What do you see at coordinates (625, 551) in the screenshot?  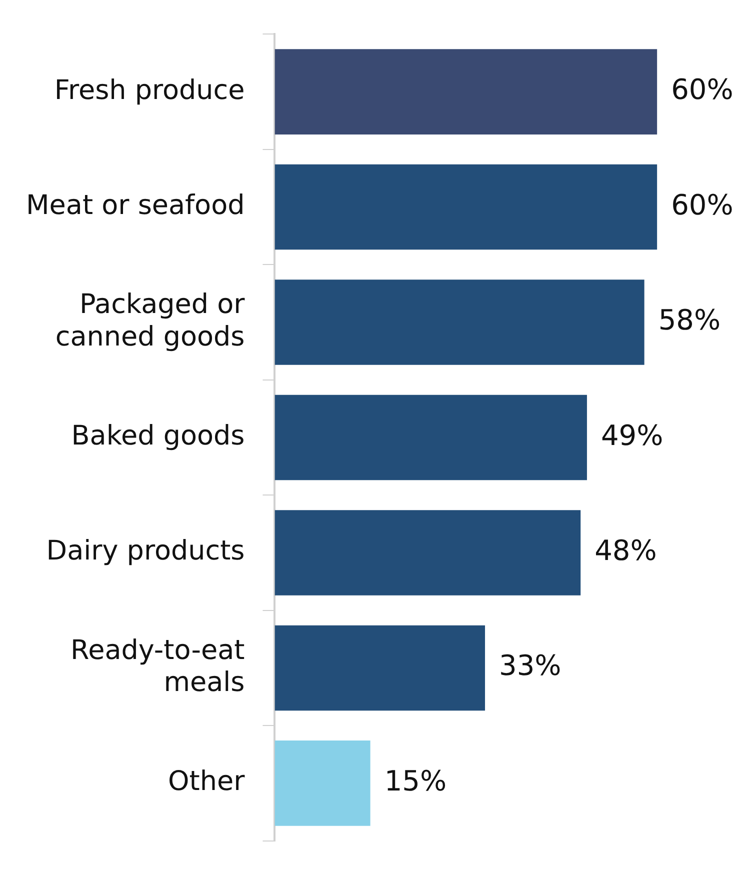 I see `data-label: 48%` at bounding box center [625, 551].